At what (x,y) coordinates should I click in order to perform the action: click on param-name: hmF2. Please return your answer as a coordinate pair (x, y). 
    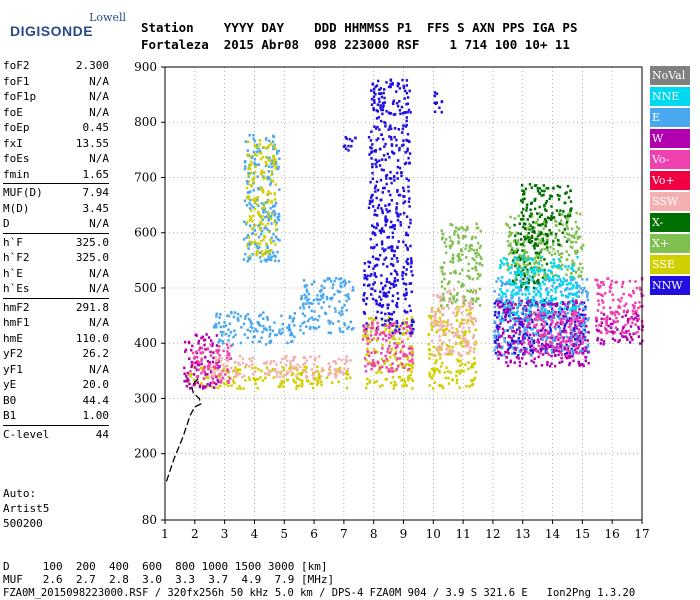
    Looking at the image, I should click on (16, 307).